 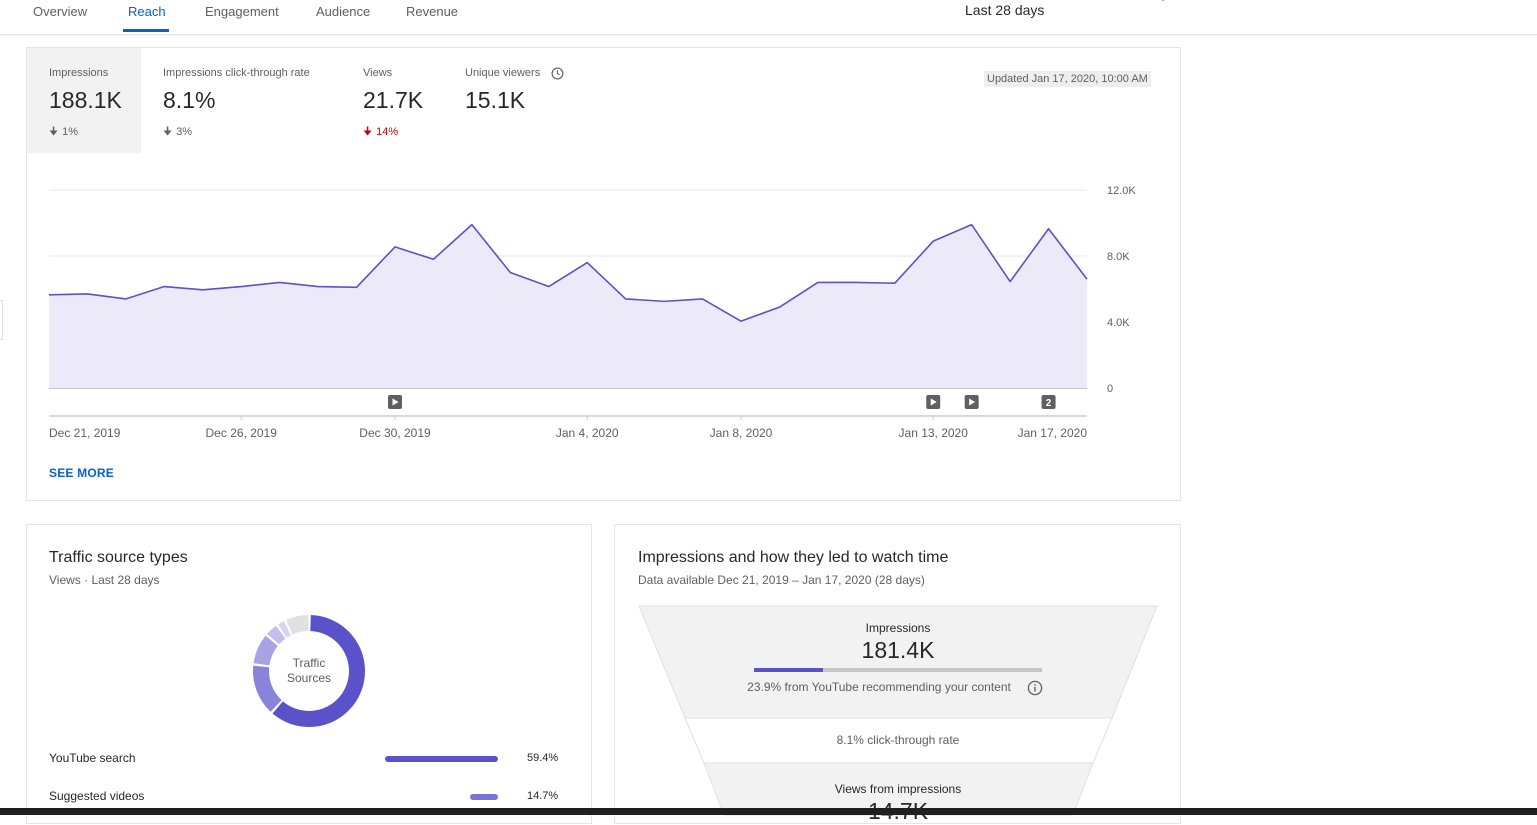 I want to click on see-more-link: SEE MORE, so click(x=81, y=473).